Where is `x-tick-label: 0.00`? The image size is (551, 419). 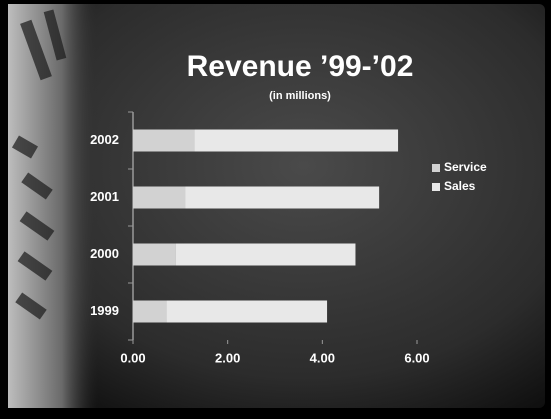 x-tick-label: 0.00 is located at coordinates (132, 357).